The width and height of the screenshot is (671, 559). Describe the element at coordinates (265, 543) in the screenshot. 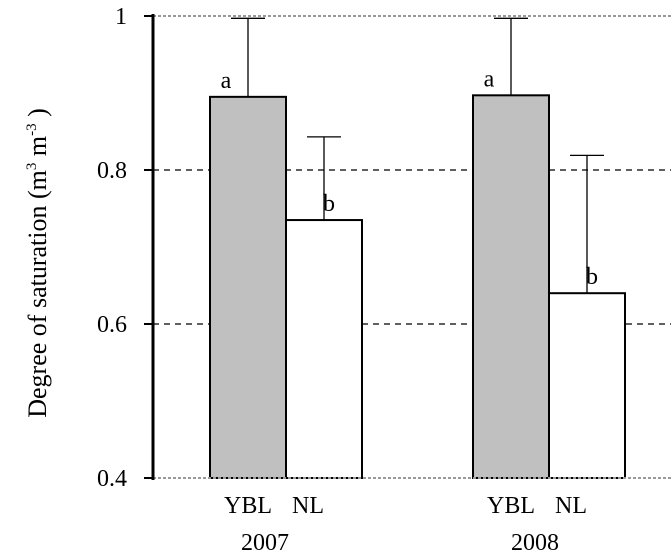

I see `x-group-label: 2007` at that location.